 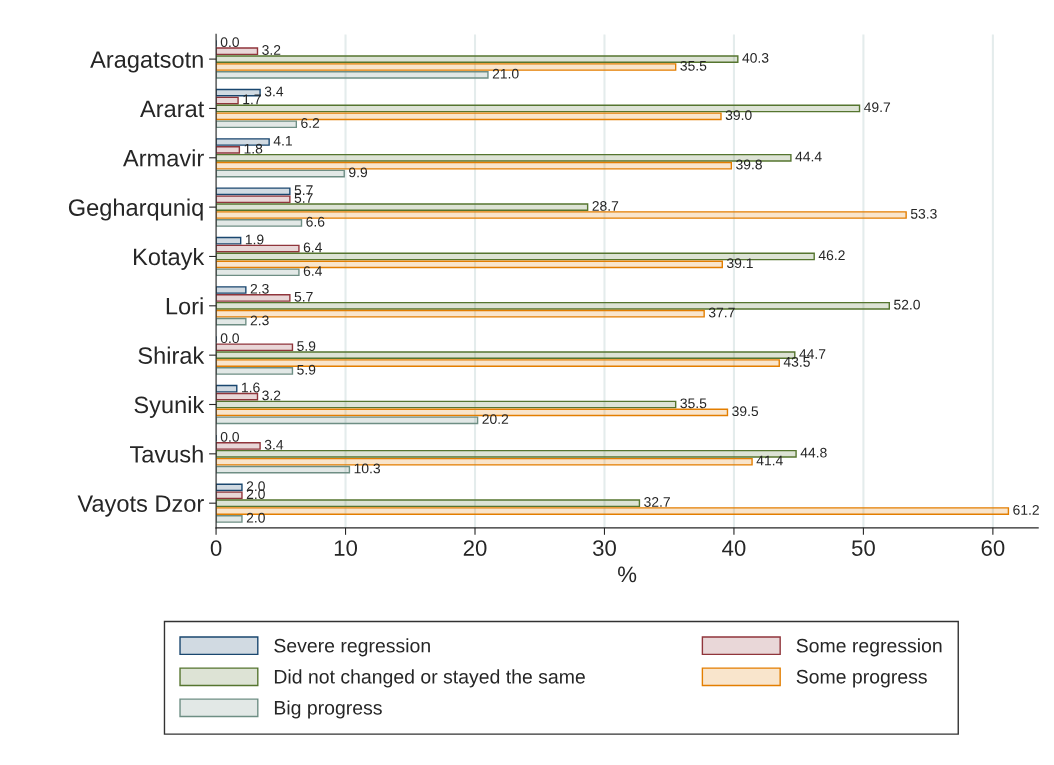 What do you see at coordinates (315, 221) in the screenshot?
I see `data-label: 6.6` at bounding box center [315, 221].